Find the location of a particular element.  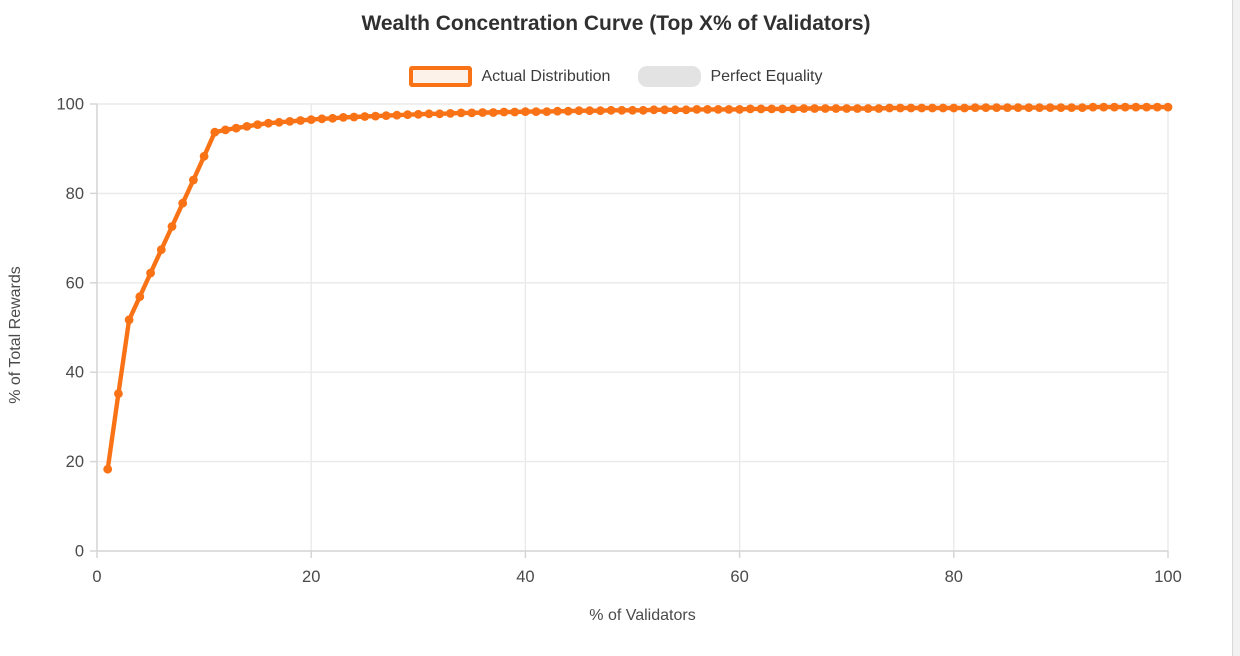

legend-item-actual-distribution: Actual Distribution is located at coordinates (509, 76).